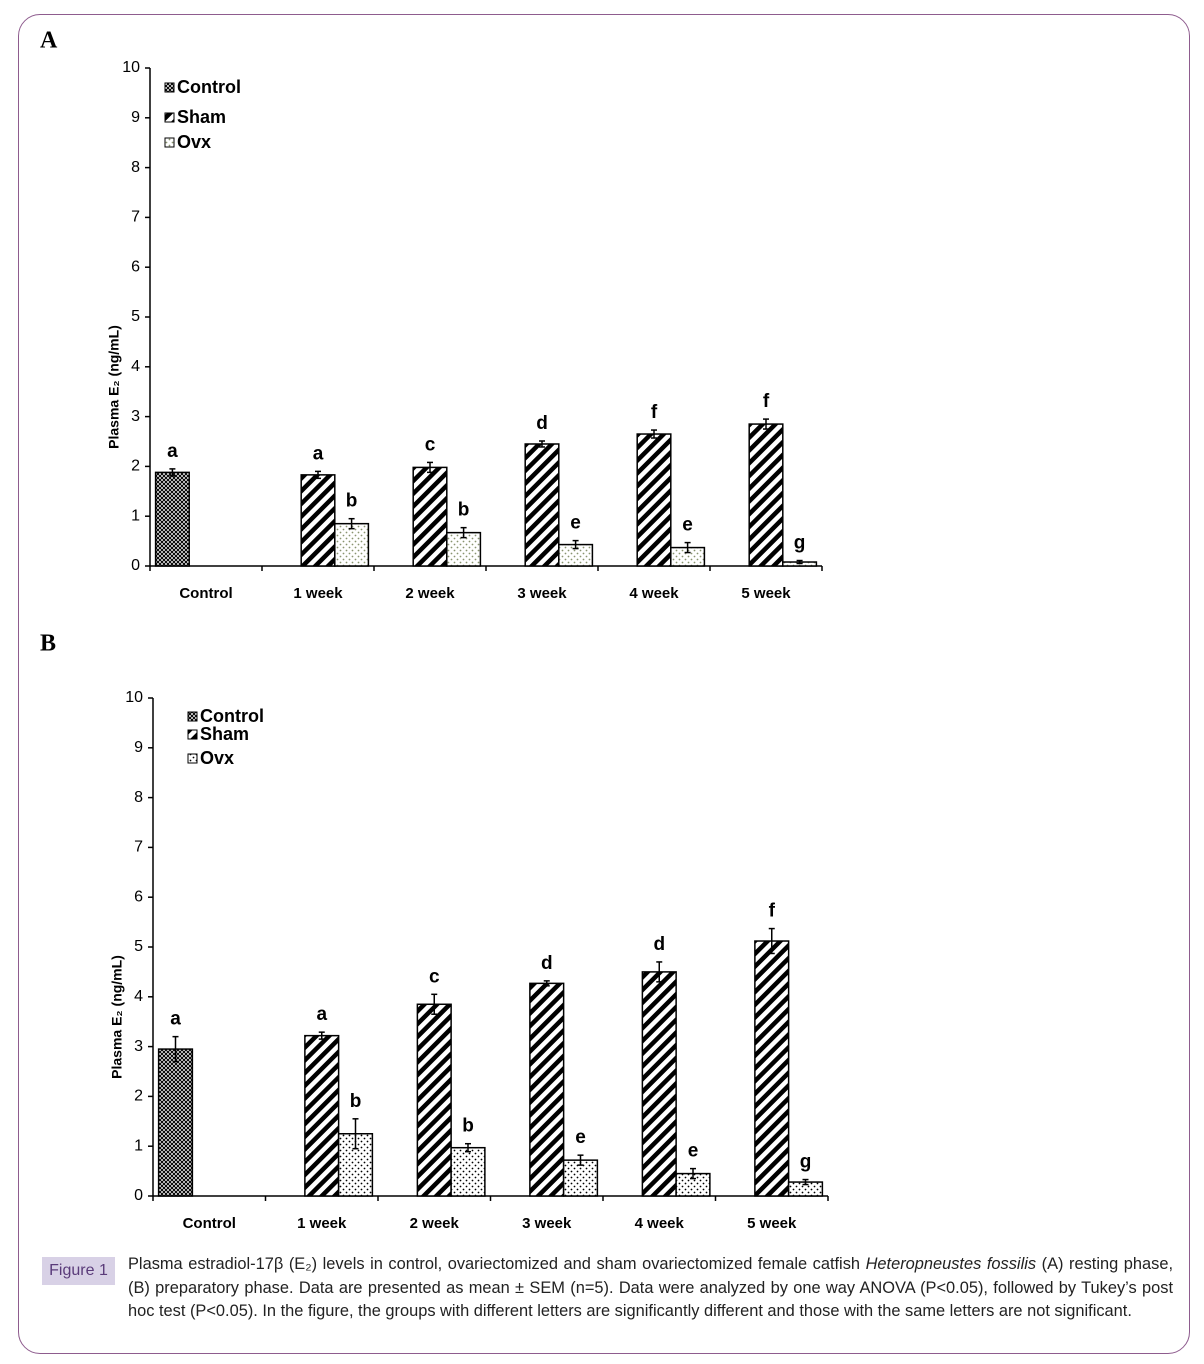 The image size is (1204, 1364). I want to click on figure-label: Figure 1, so click(78, 1271).